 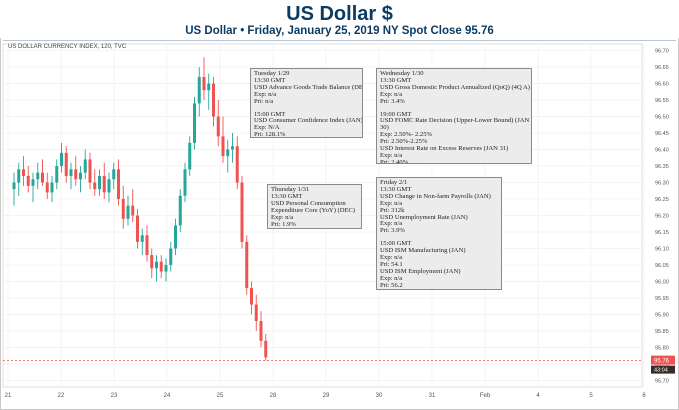 I want to click on x-tick-label: 21, so click(x=8, y=396).